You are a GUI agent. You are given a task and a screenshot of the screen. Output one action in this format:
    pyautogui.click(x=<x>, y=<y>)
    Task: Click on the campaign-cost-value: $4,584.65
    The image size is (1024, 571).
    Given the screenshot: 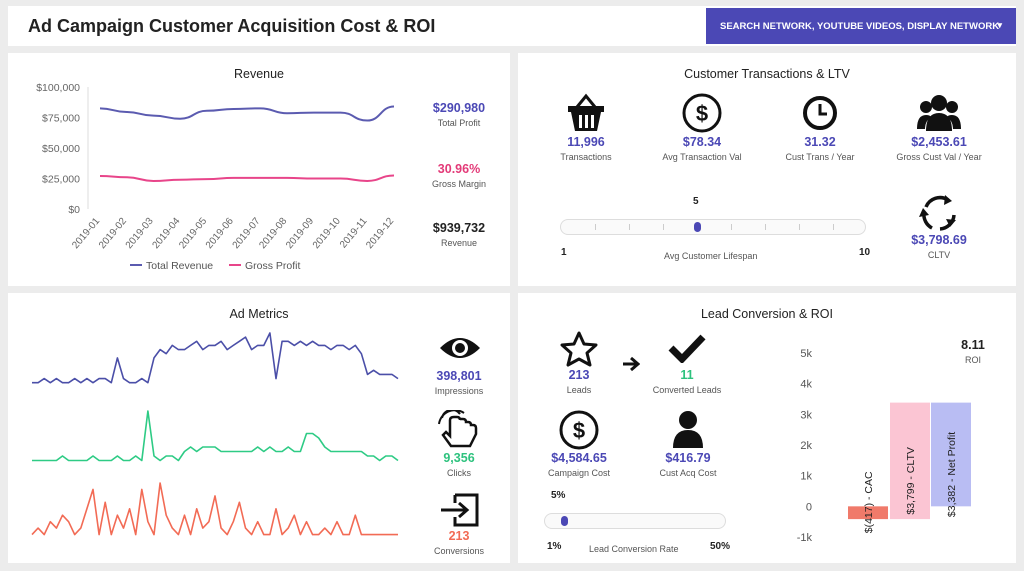 What is the action you would take?
    pyautogui.click(x=579, y=458)
    